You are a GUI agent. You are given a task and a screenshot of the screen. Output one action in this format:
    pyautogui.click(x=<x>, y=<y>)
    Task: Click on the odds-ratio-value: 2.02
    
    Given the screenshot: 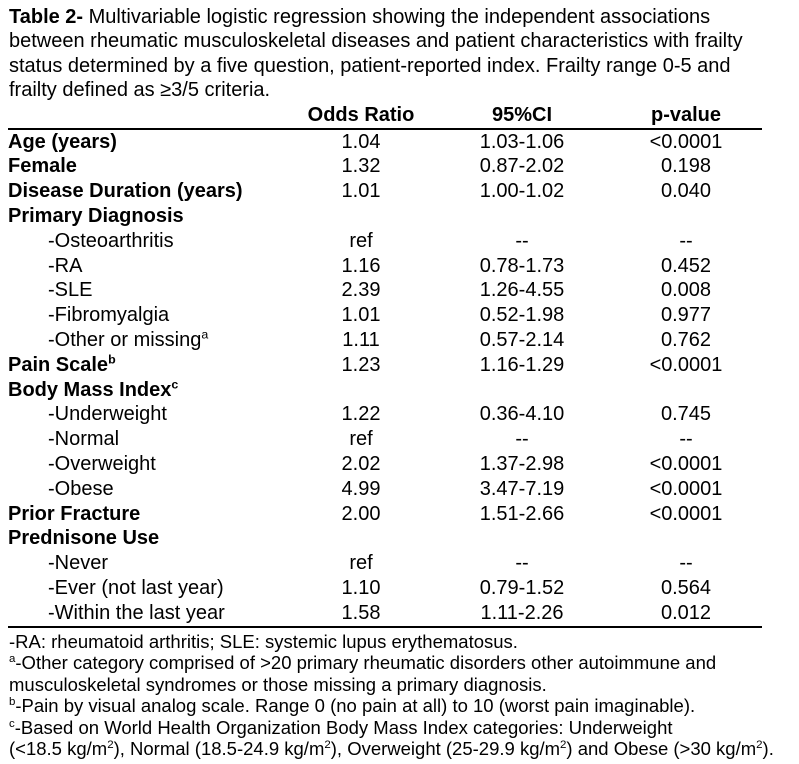 What is the action you would take?
    pyautogui.click(x=361, y=463)
    